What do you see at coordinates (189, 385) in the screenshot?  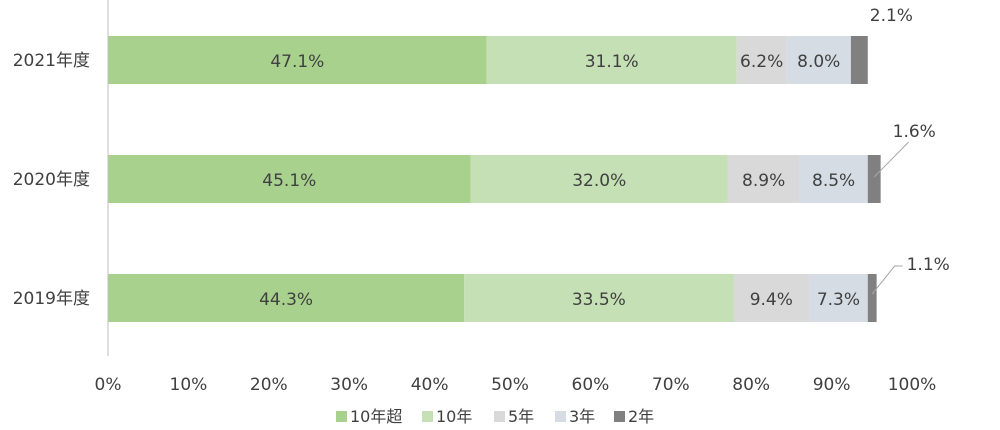 I see `x-tick-label: 10%` at bounding box center [189, 385].